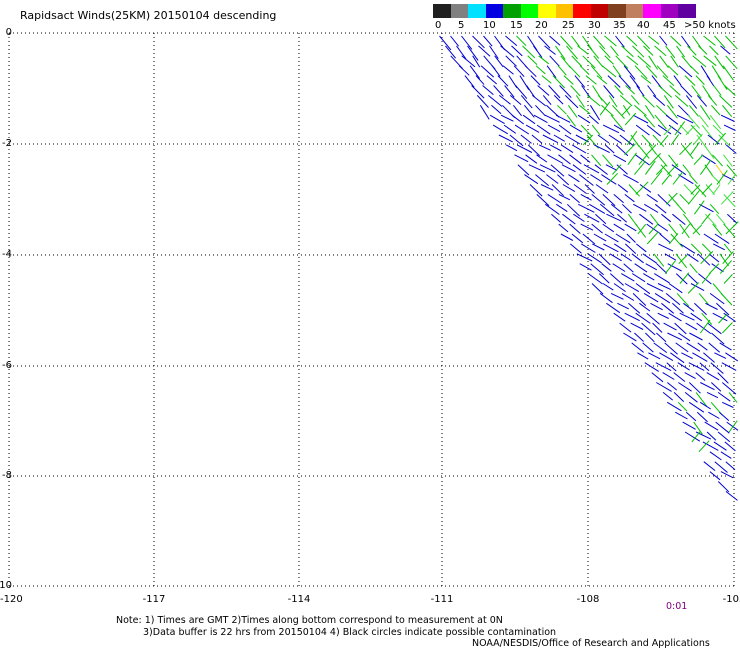 The height and width of the screenshot is (650, 740). I want to click on x-tick-label: -120, so click(11, 599).